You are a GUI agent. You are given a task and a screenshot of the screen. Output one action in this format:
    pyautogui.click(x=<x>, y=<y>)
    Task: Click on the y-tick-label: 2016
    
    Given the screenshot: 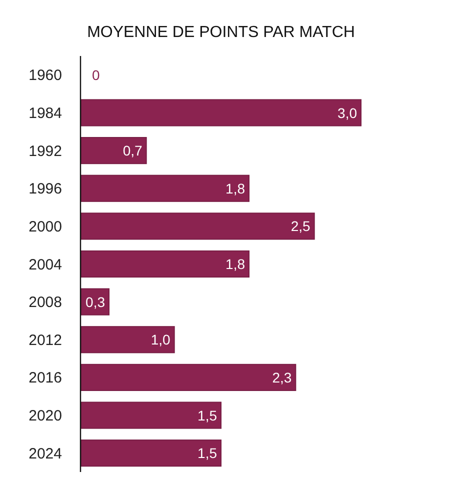 What is the action you would take?
    pyautogui.click(x=45, y=378)
    